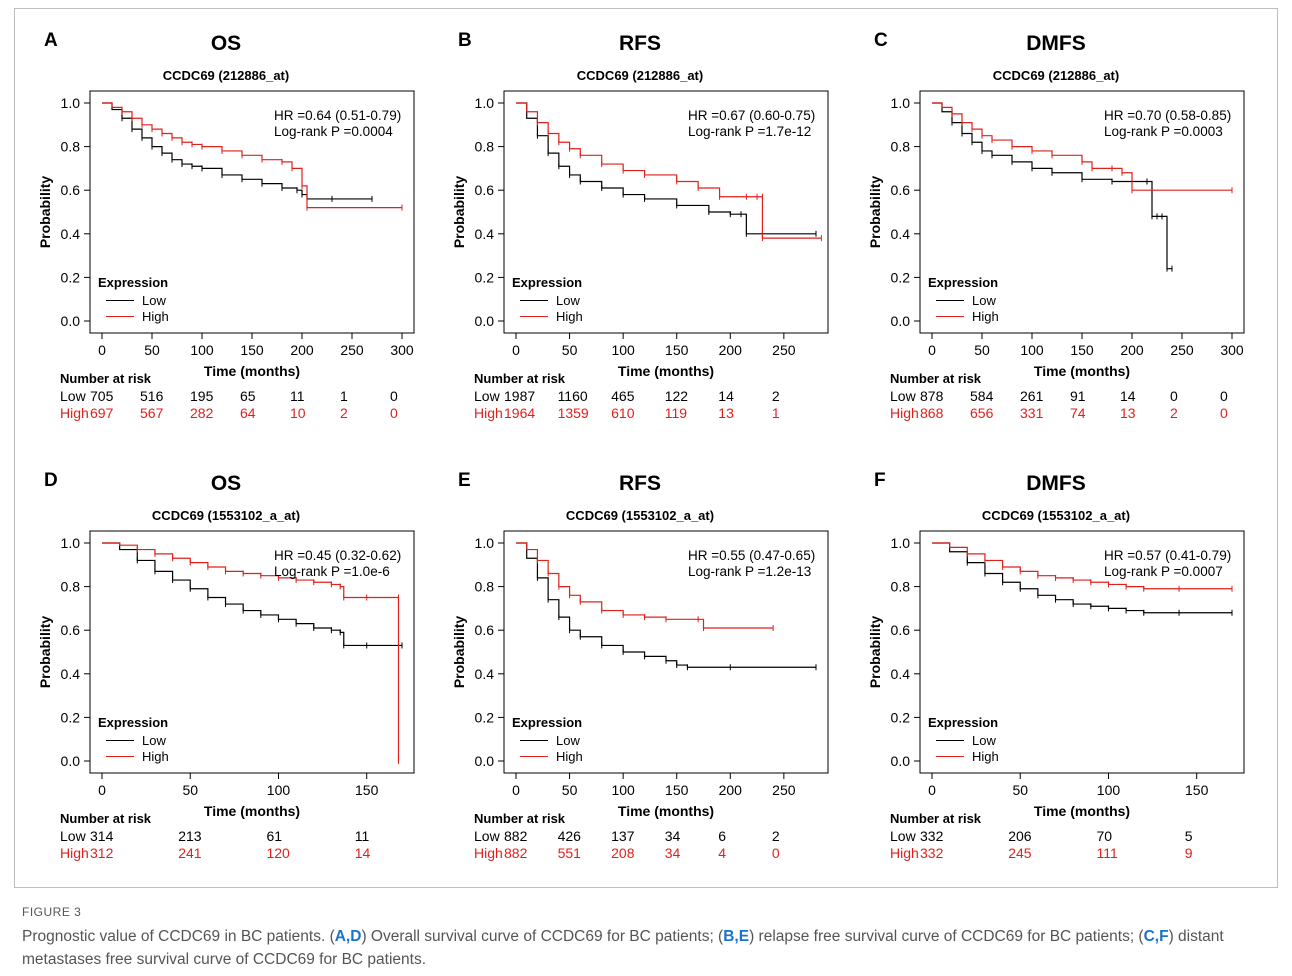 The width and height of the screenshot is (1292, 976). Describe the element at coordinates (640, 43) in the screenshot. I see `chart-title: RFS` at that location.